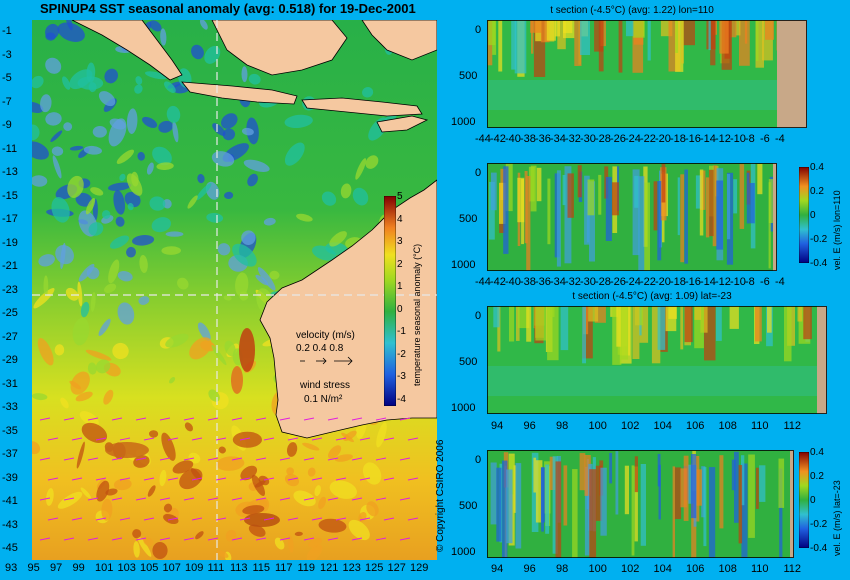  Describe the element at coordinates (440, 495) in the screenshot. I see `copyright-notice: © Copyright CSIRO 2006` at that location.